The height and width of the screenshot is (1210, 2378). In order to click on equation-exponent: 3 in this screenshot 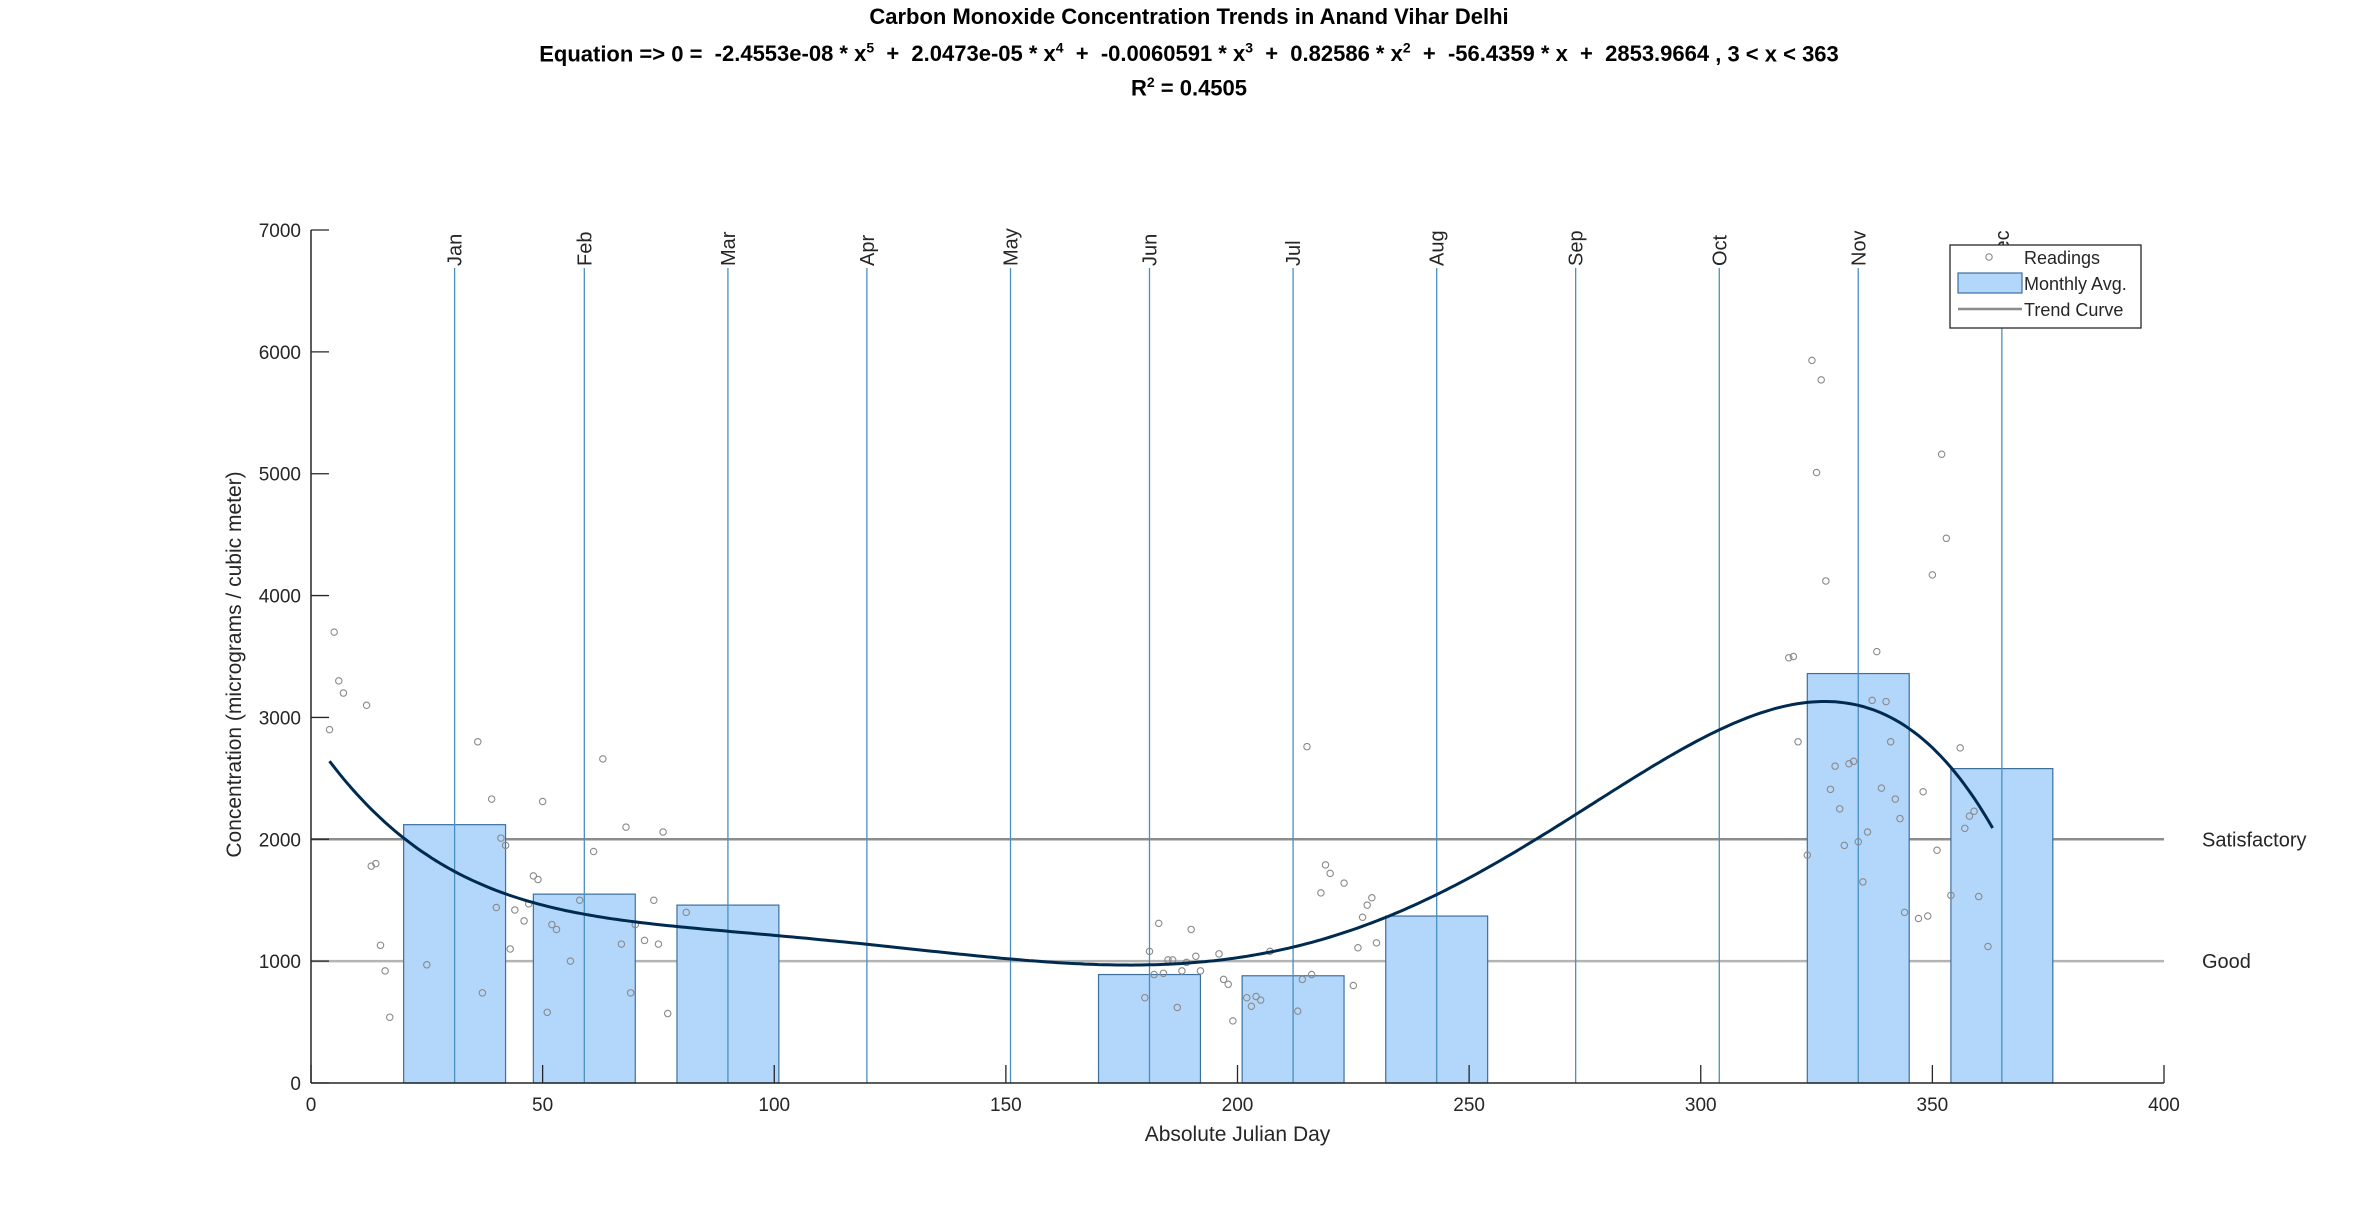, I will do `click(1249, 48)`.